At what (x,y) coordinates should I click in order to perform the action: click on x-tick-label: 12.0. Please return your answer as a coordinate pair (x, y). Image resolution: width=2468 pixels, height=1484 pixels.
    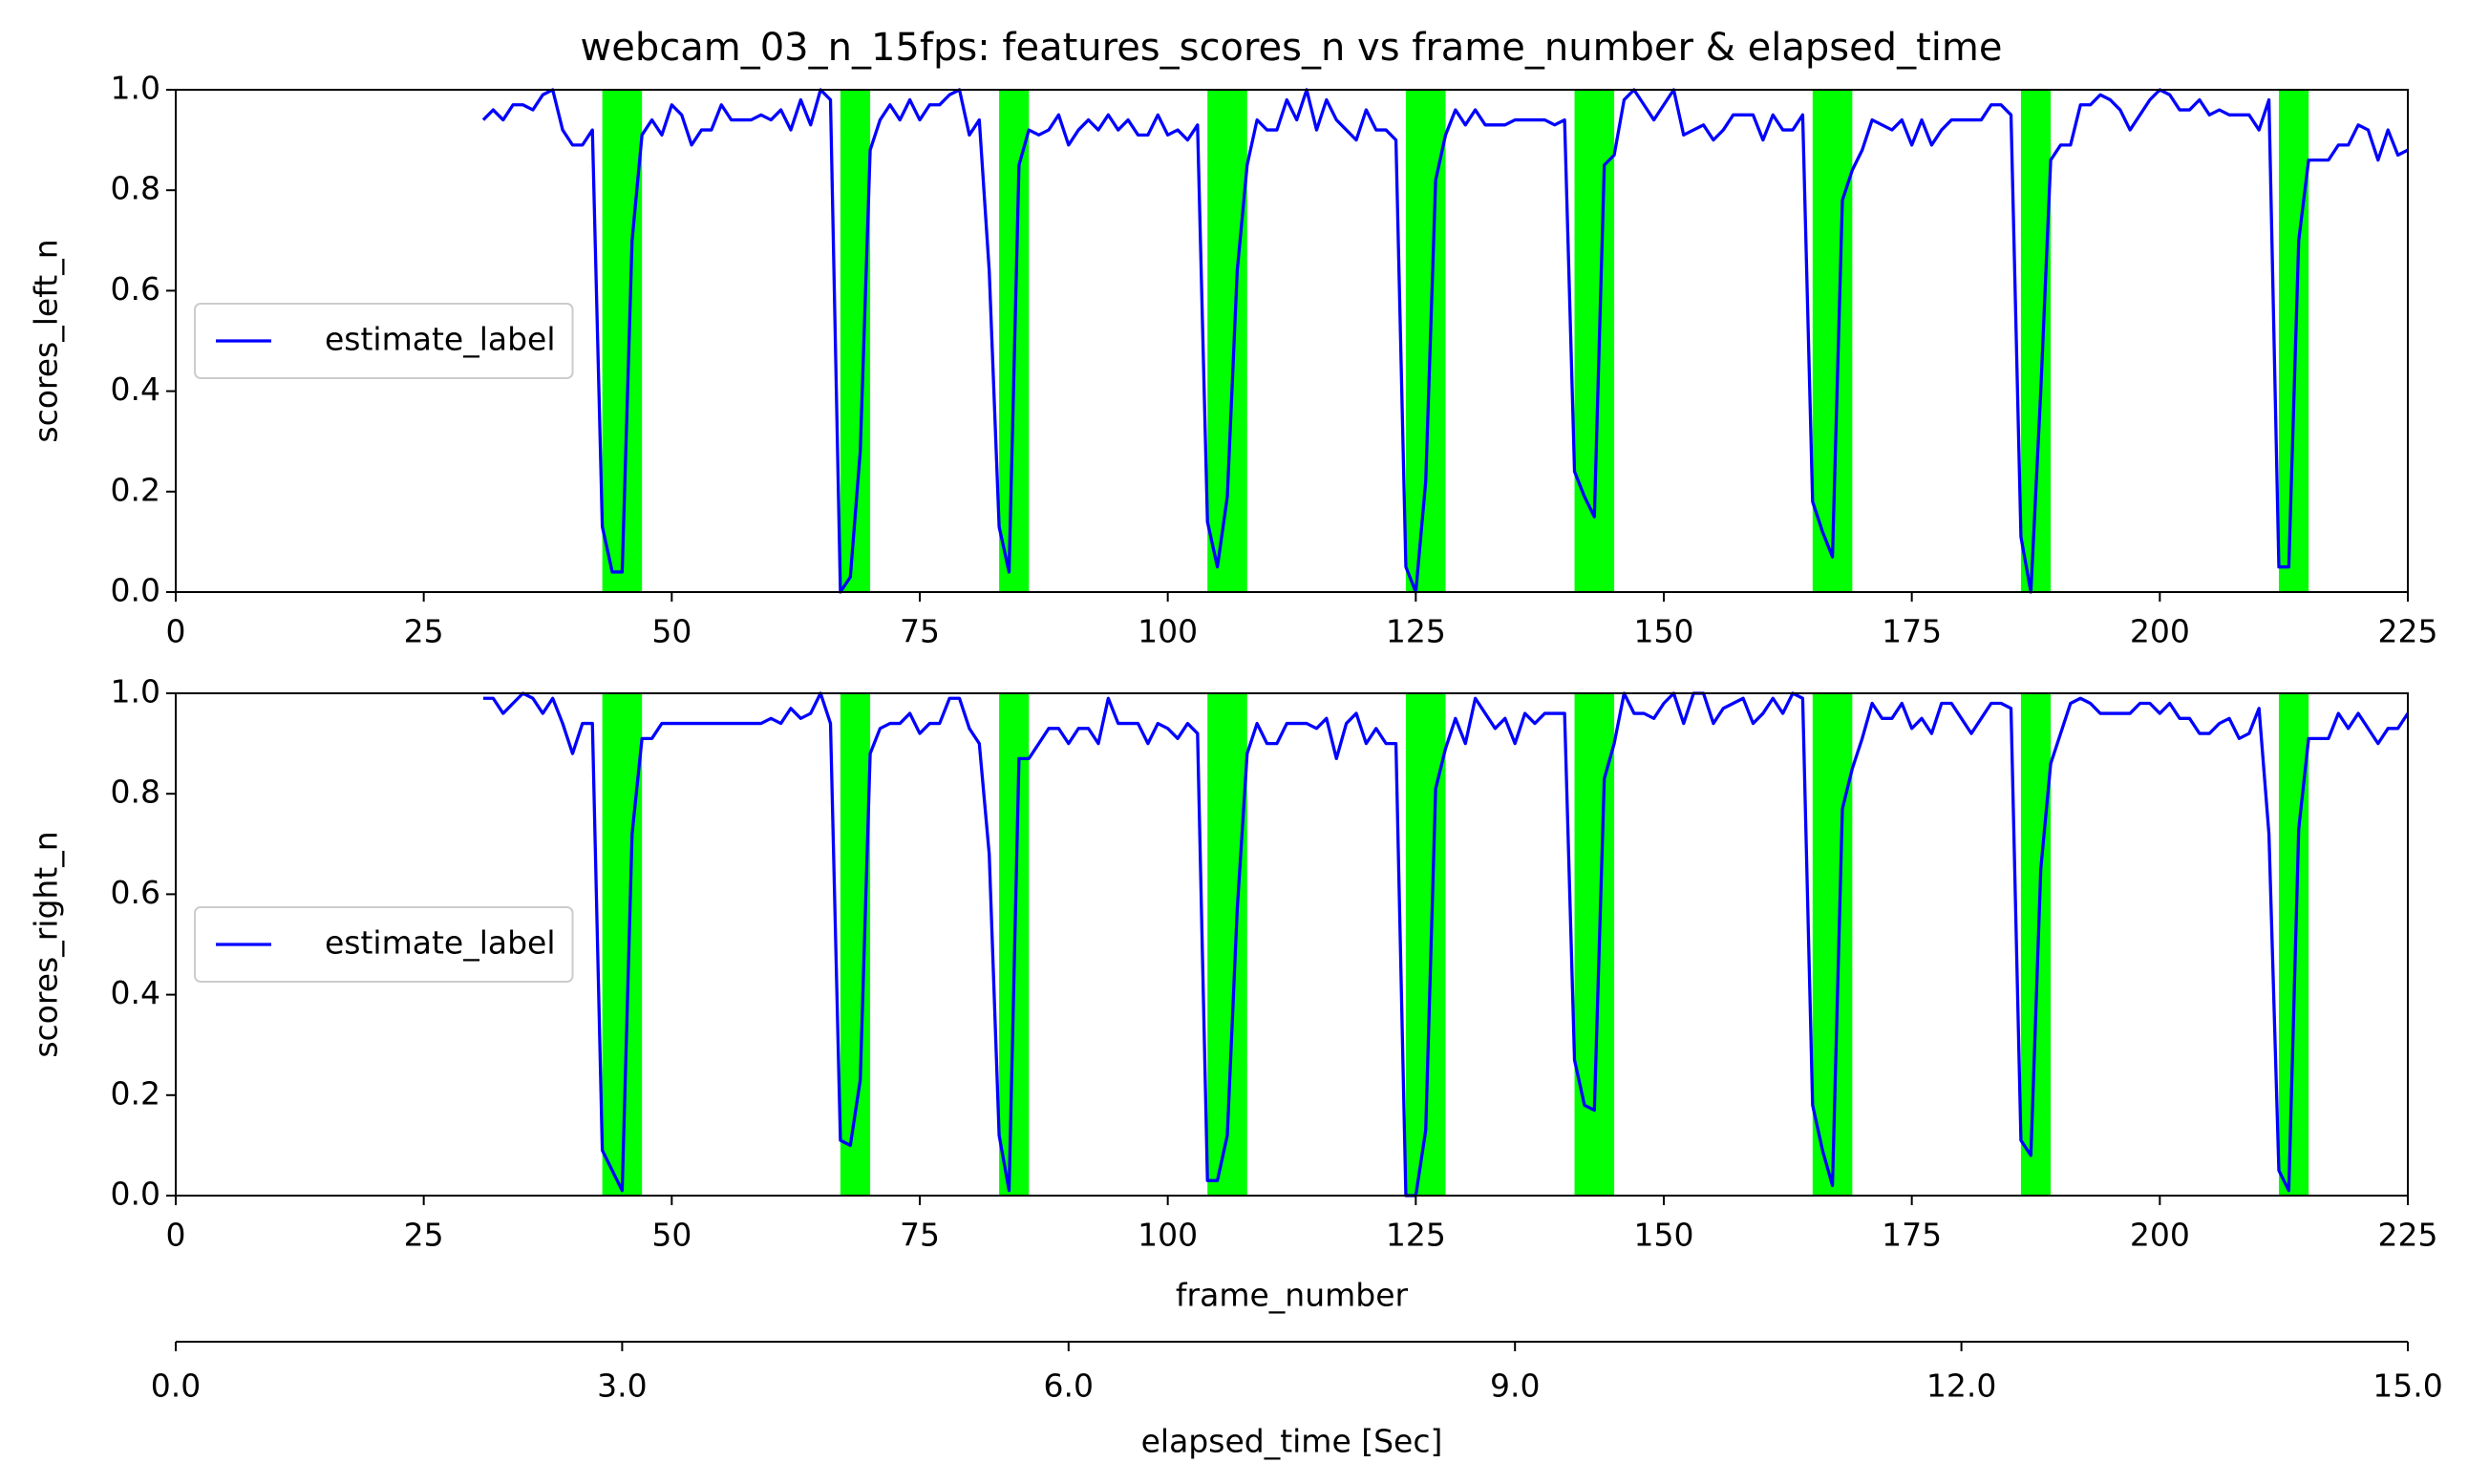
    Looking at the image, I should click on (1961, 1386).